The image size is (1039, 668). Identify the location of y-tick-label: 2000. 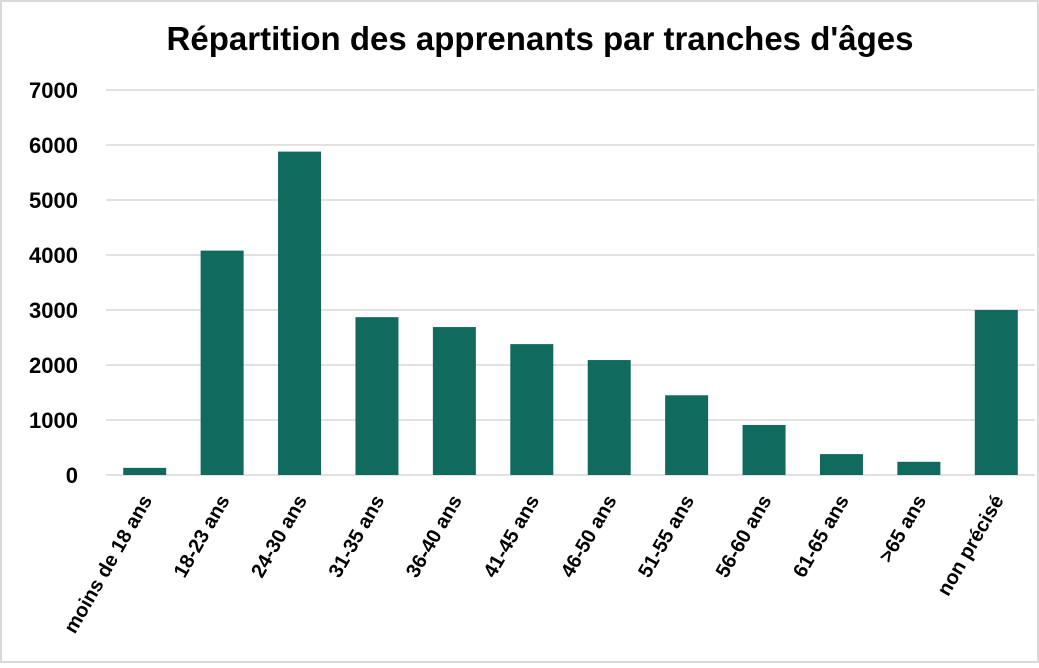
(53, 365).